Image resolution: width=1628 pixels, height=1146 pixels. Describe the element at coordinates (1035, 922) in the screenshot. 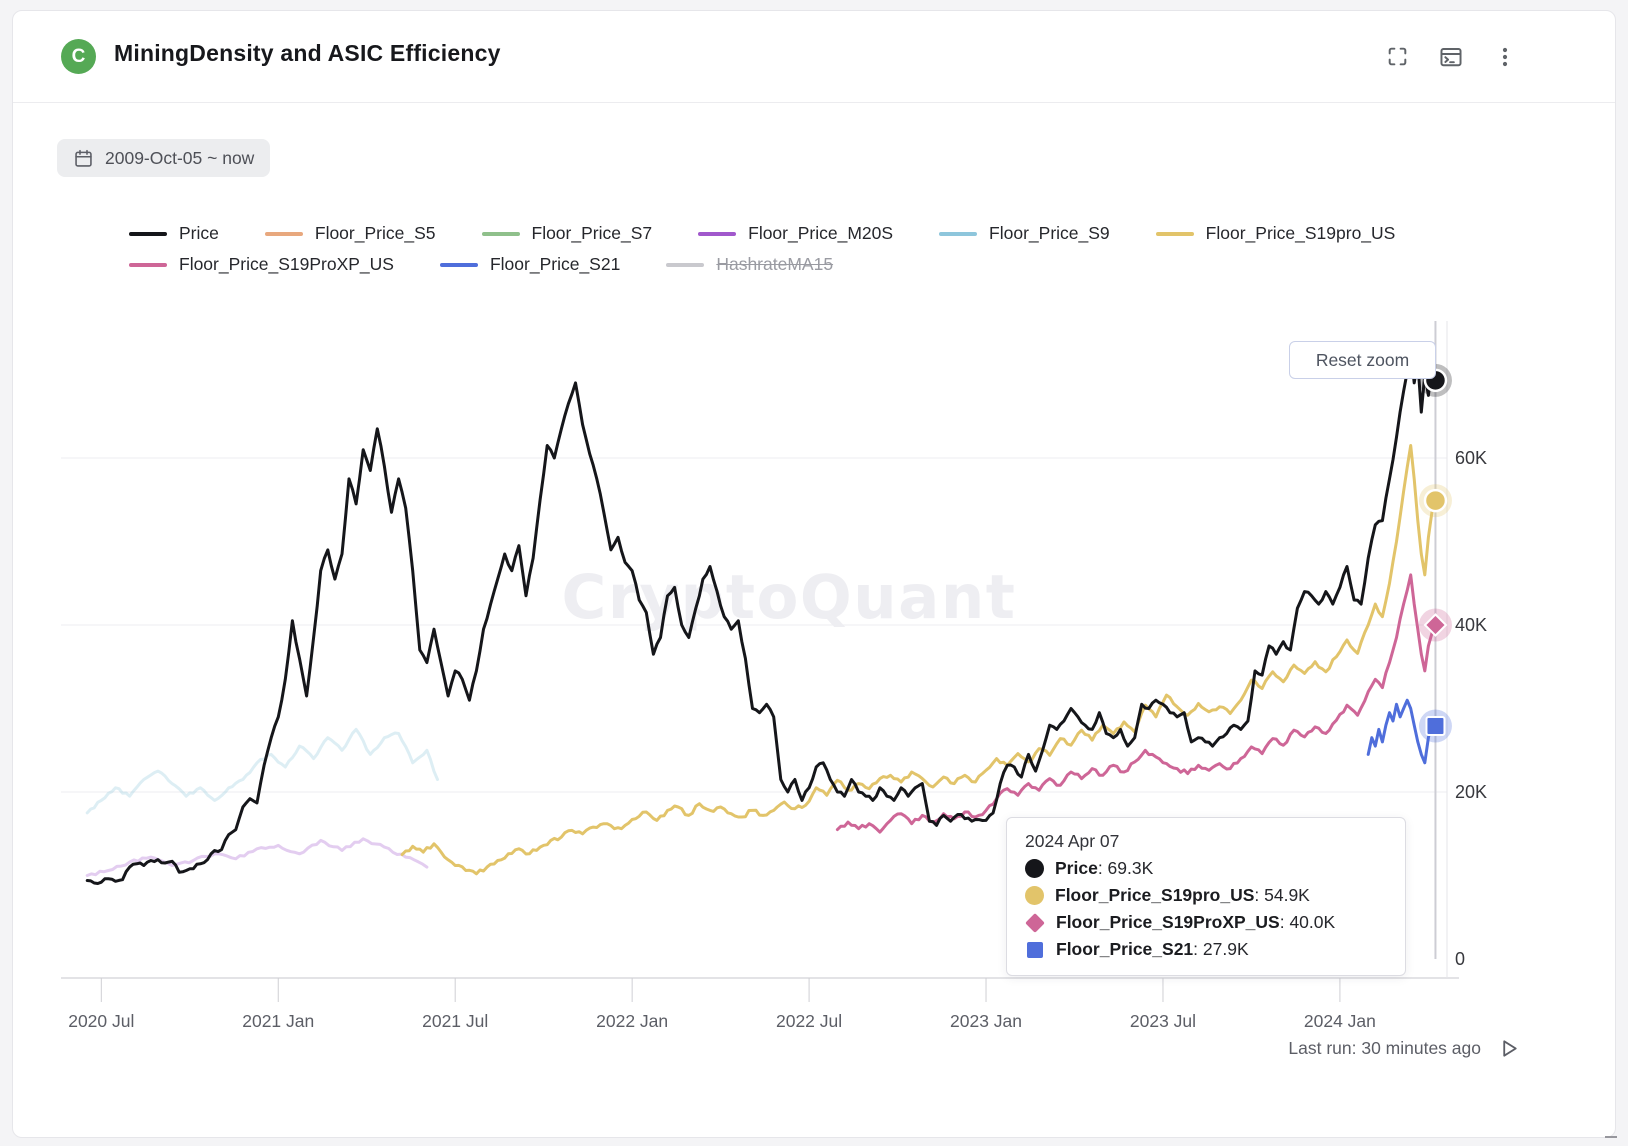

I see `tooltip-marker-diamond` at that location.